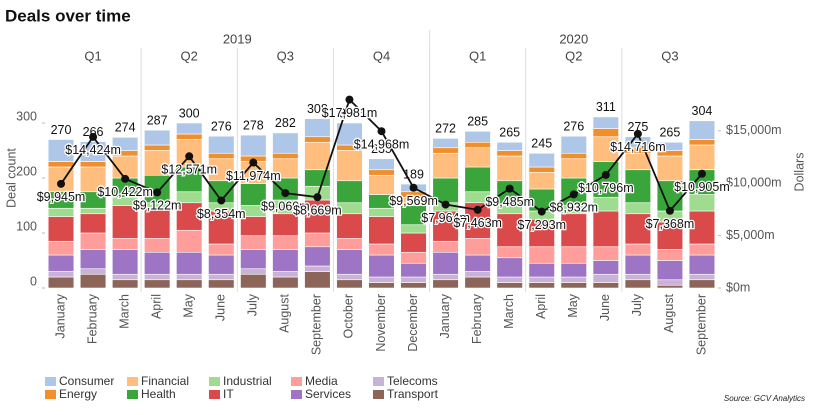 This screenshot has height=415, width=813. What do you see at coordinates (381, 55) in the screenshot?
I see `quarter-label: Q4` at bounding box center [381, 55].